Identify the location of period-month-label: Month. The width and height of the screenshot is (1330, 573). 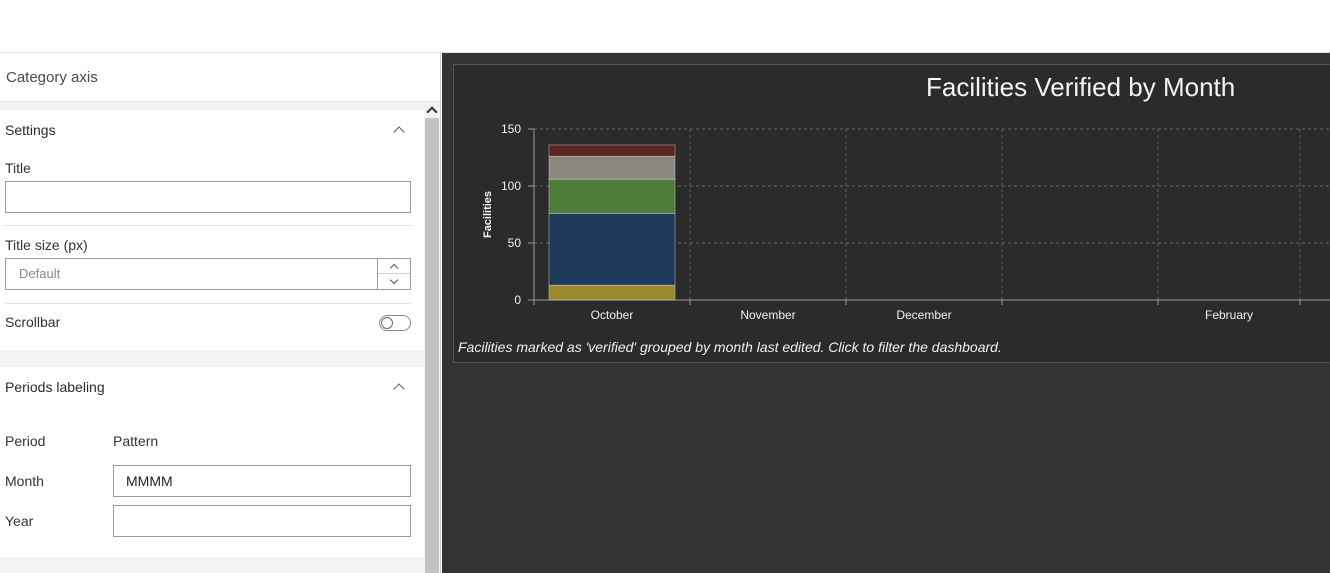
(24, 481).